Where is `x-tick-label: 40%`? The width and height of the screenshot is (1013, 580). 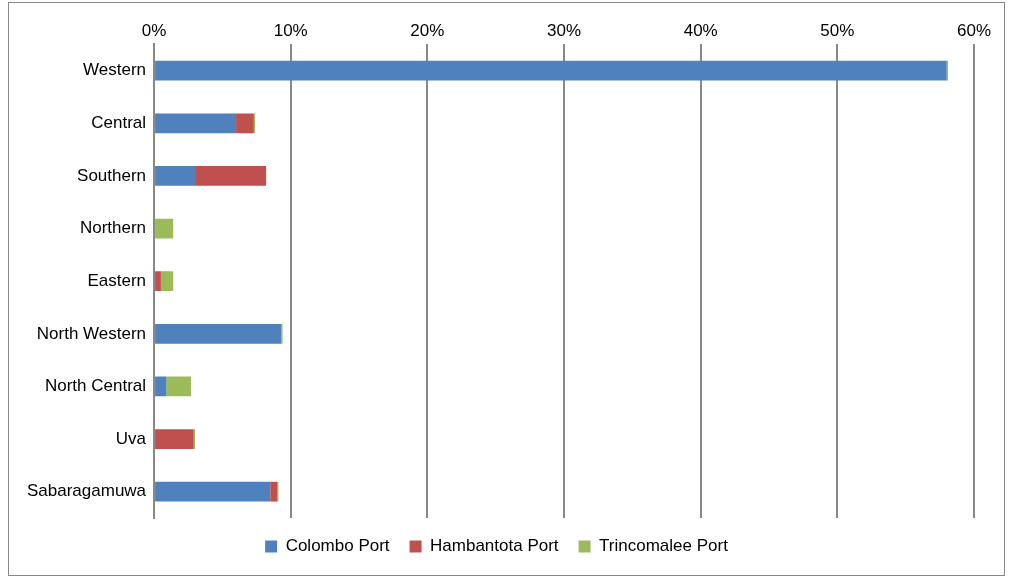 x-tick-label: 40% is located at coordinates (700, 30).